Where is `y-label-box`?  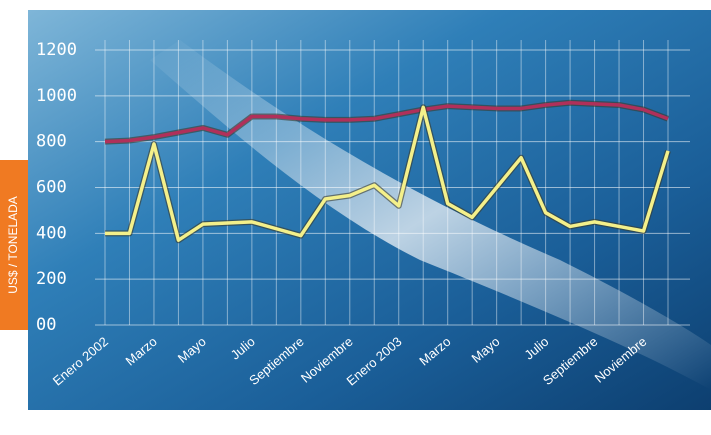
y-label-box is located at coordinates (14, 245).